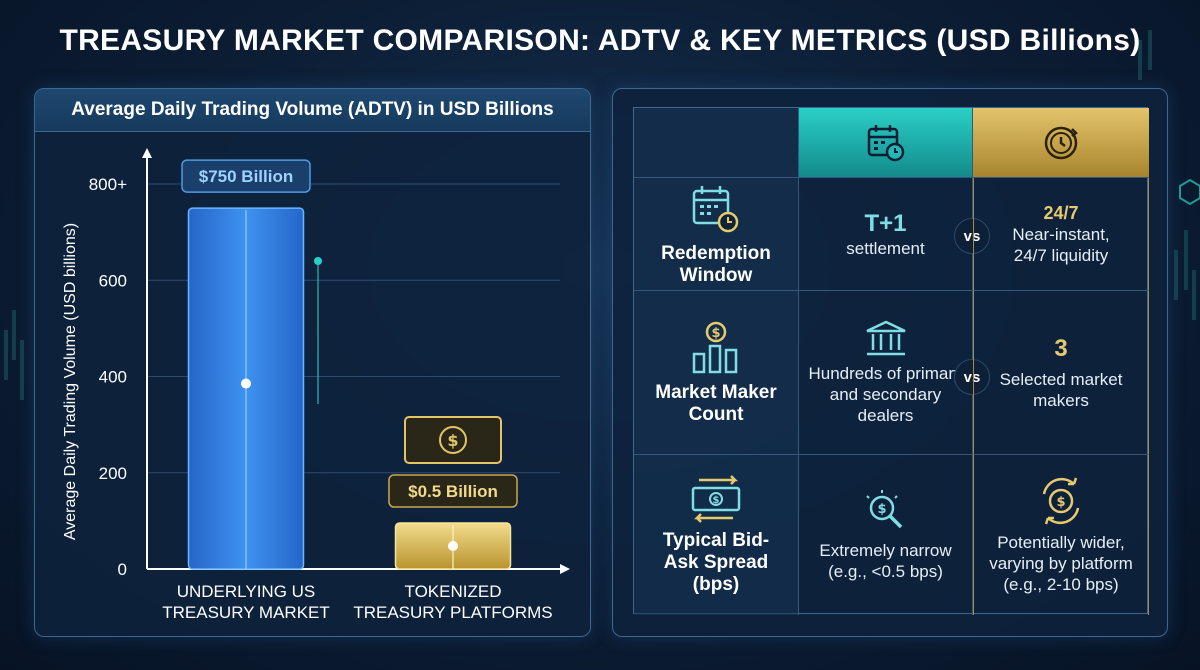 This screenshot has height=670, width=1200. I want to click on y-tick-label: 600, so click(113, 280).